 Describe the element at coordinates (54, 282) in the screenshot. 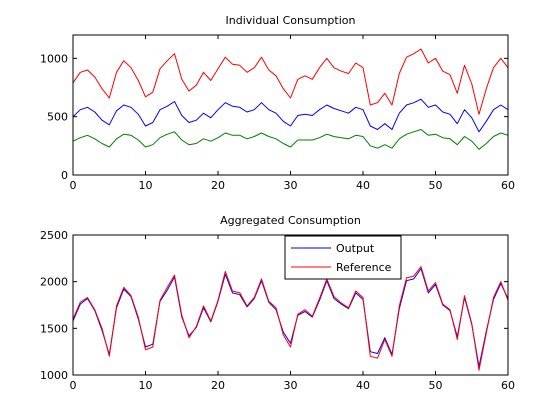

I see `y-tick-label: 2000` at that location.